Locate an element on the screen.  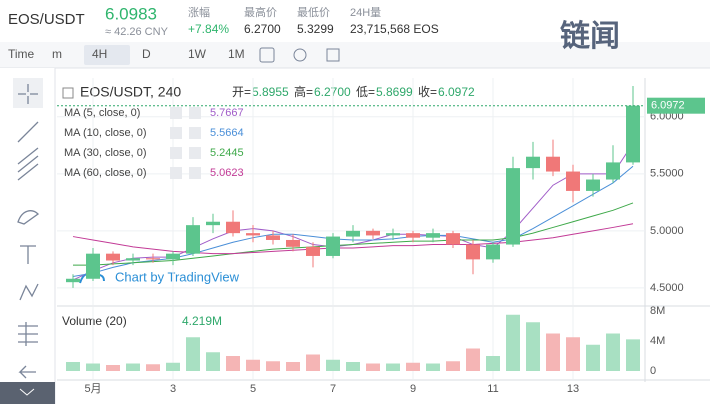
text-icon is located at coordinates (28, 254).